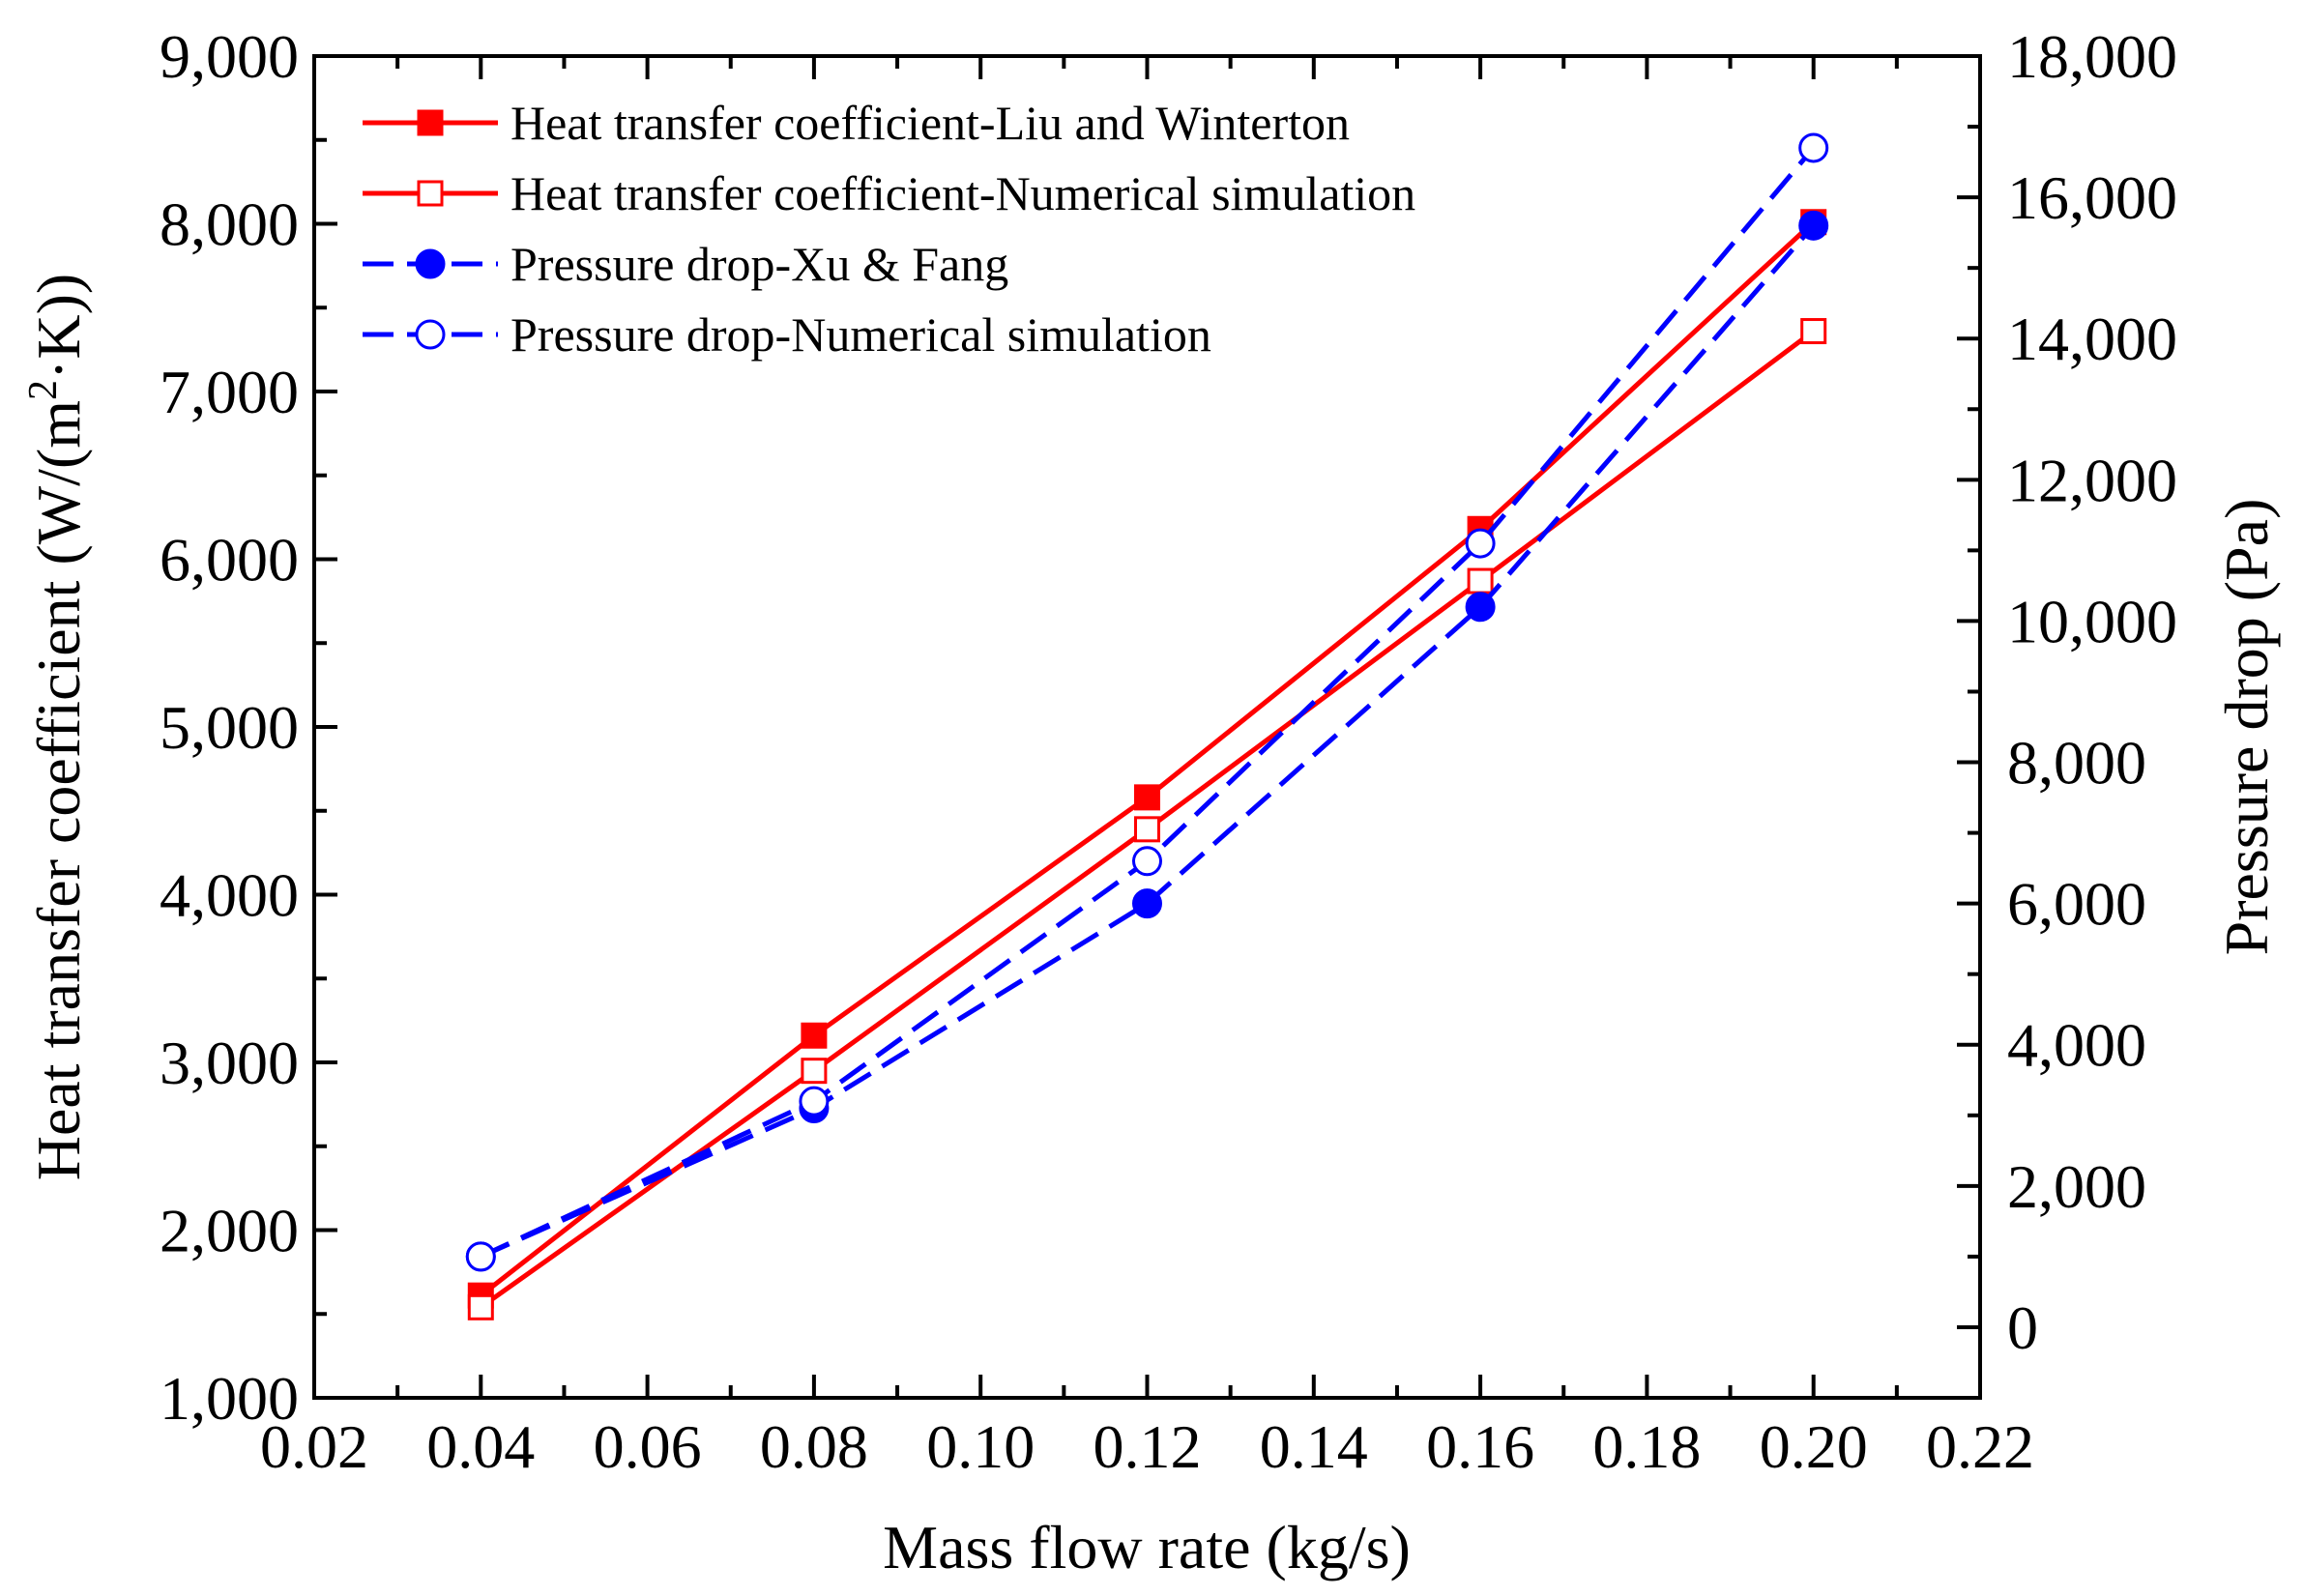 The width and height of the screenshot is (2304, 1596). I want to click on y2-tick-label: 2,000, so click(2076, 1186).